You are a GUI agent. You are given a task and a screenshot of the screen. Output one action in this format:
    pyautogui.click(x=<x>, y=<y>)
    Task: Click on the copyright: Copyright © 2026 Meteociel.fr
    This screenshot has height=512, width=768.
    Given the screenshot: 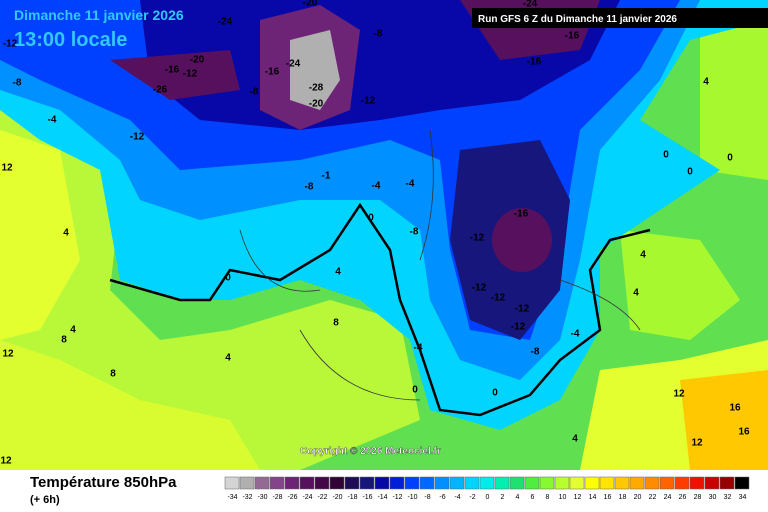 What is the action you would take?
    pyautogui.click(x=370, y=451)
    